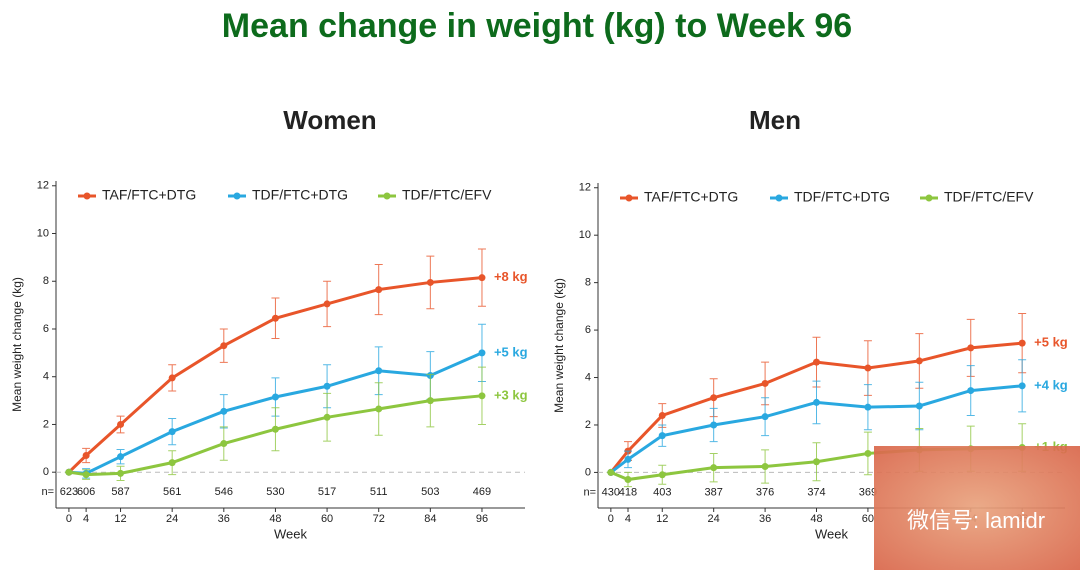 This screenshot has width=1080, height=570. I want to click on x-tick-label: 48, so click(275, 519).